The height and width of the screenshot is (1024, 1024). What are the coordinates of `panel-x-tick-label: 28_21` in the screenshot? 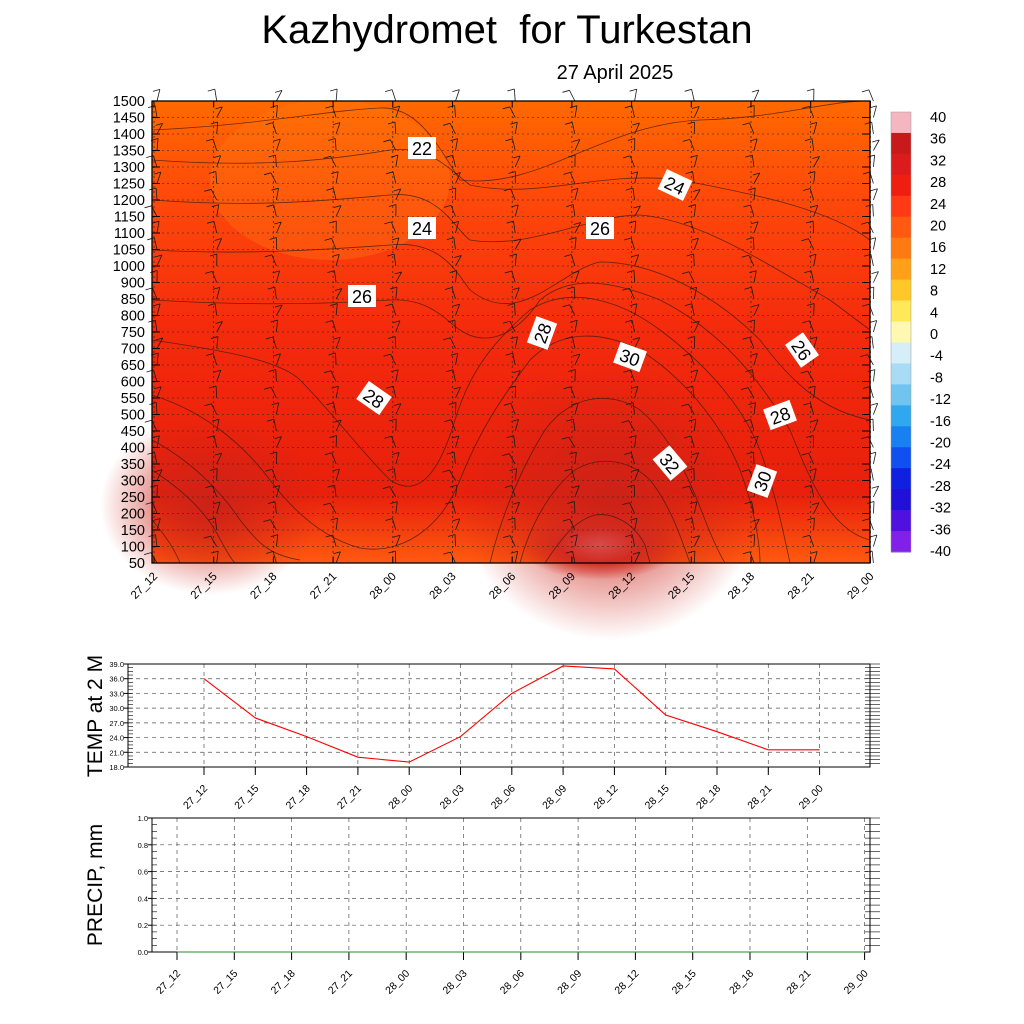 It's located at (798, 982).